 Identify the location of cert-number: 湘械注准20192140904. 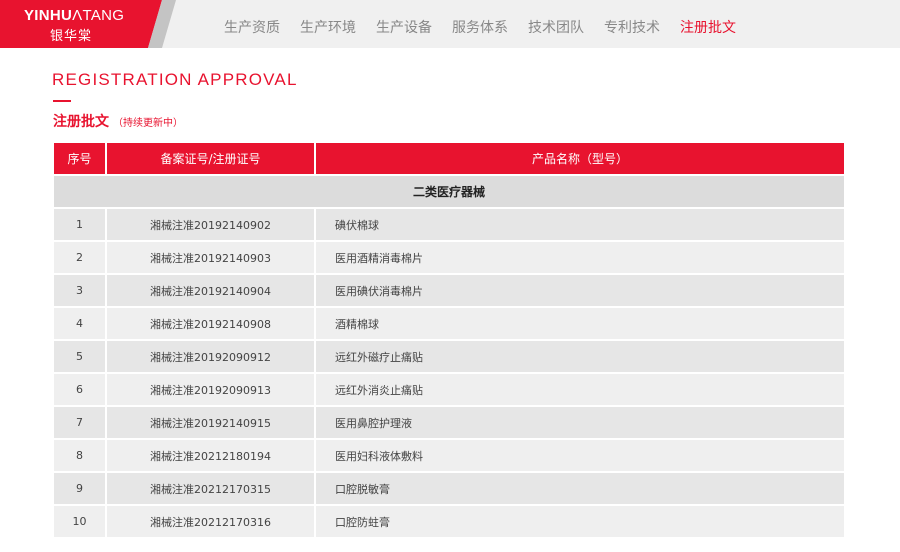
(210, 290).